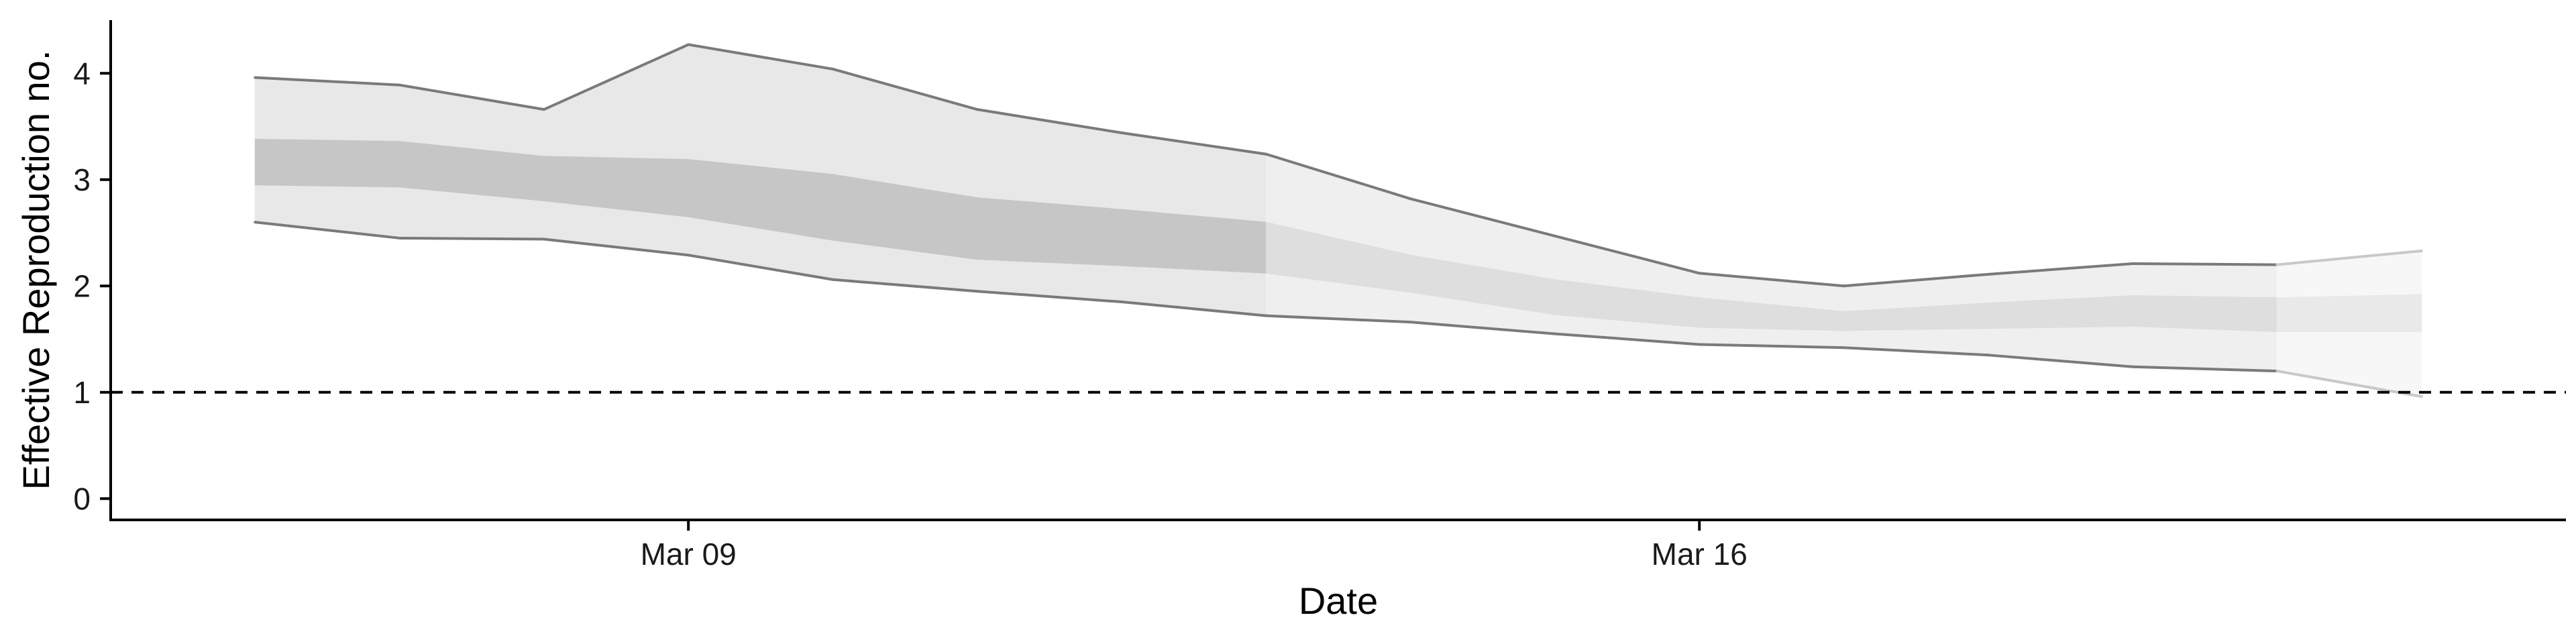 Image resolution: width=2576 pixels, height=644 pixels. I want to click on x-axis-ticks: Mar 09 Mar 16, so click(1194, 546).